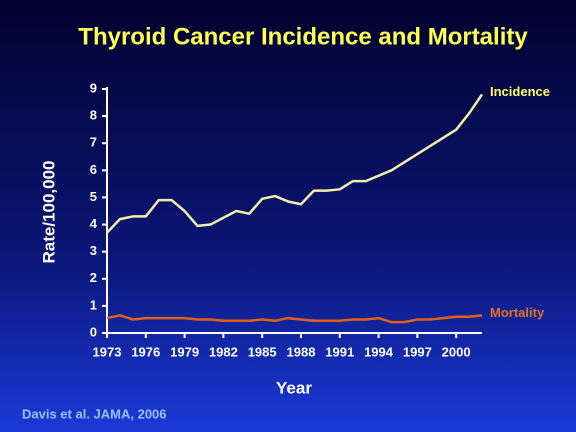 Image resolution: width=576 pixels, height=432 pixels. What do you see at coordinates (93, 115) in the screenshot?
I see `y-tick-label: 8` at bounding box center [93, 115].